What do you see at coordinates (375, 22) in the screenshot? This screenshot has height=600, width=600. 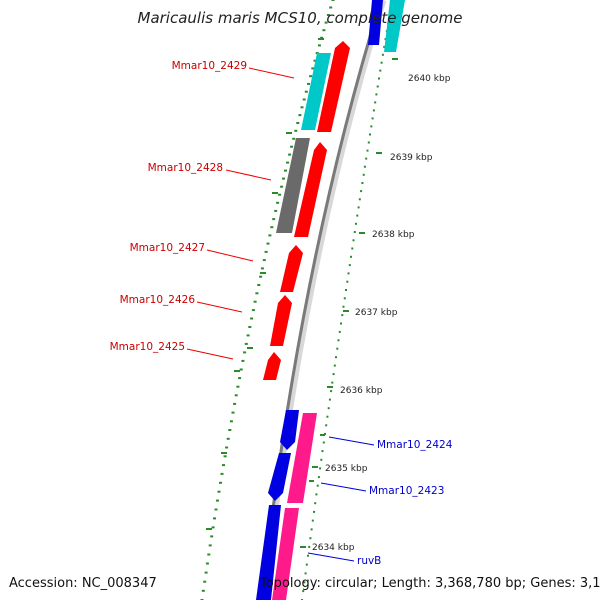 I see `gene-blue-top` at bounding box center [375, 22].